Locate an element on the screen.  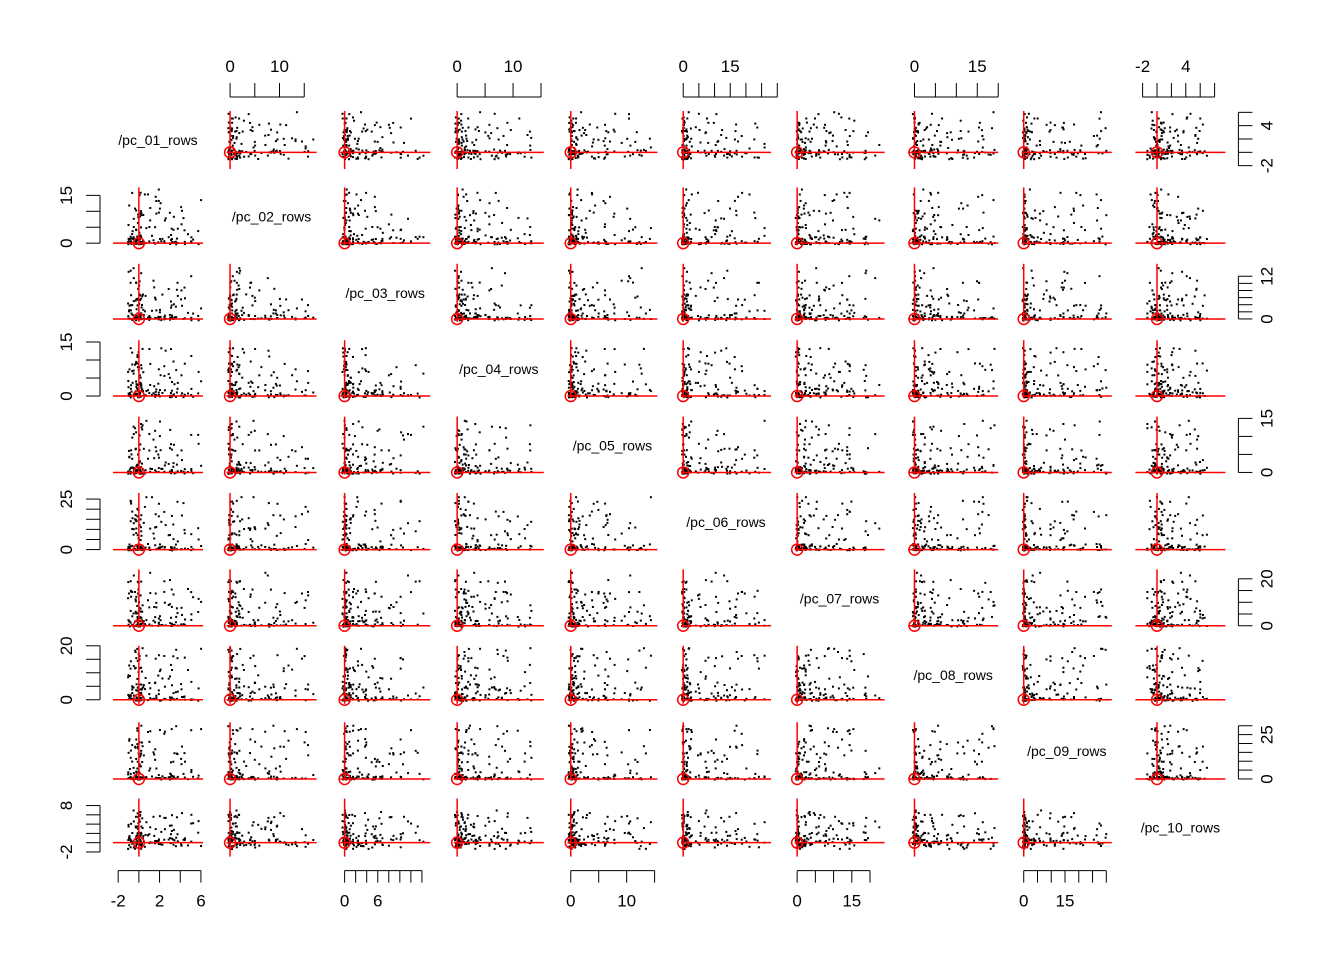
panel-r2-c5 is located at coordinates (723, 294).